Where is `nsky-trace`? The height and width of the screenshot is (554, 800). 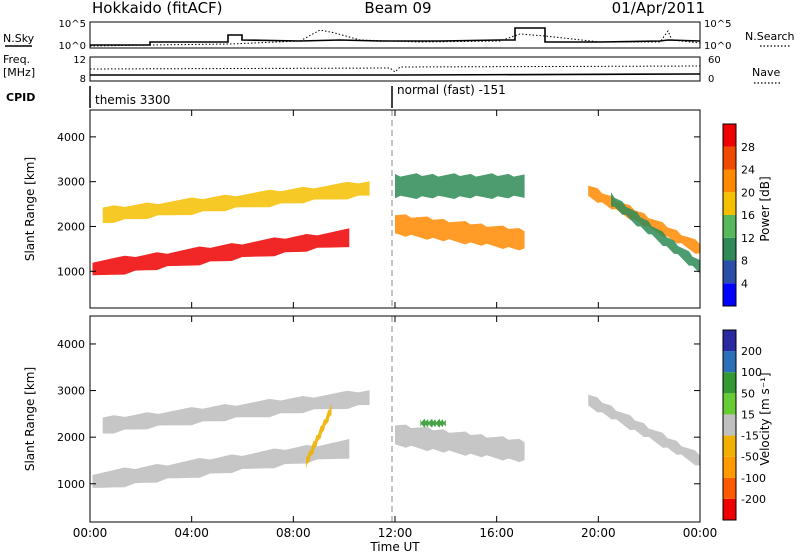
nsky-trace is located at coordinates (395, 36).